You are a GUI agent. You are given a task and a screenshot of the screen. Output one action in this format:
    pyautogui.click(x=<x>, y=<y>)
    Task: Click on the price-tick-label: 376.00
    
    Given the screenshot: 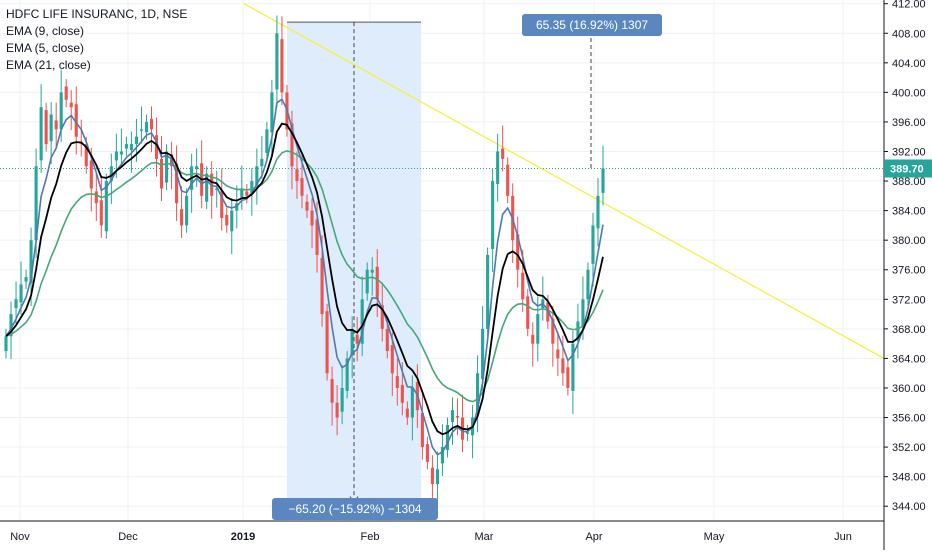 What is the action you would take?
    pyautogui.click(x=909, y=271)
    